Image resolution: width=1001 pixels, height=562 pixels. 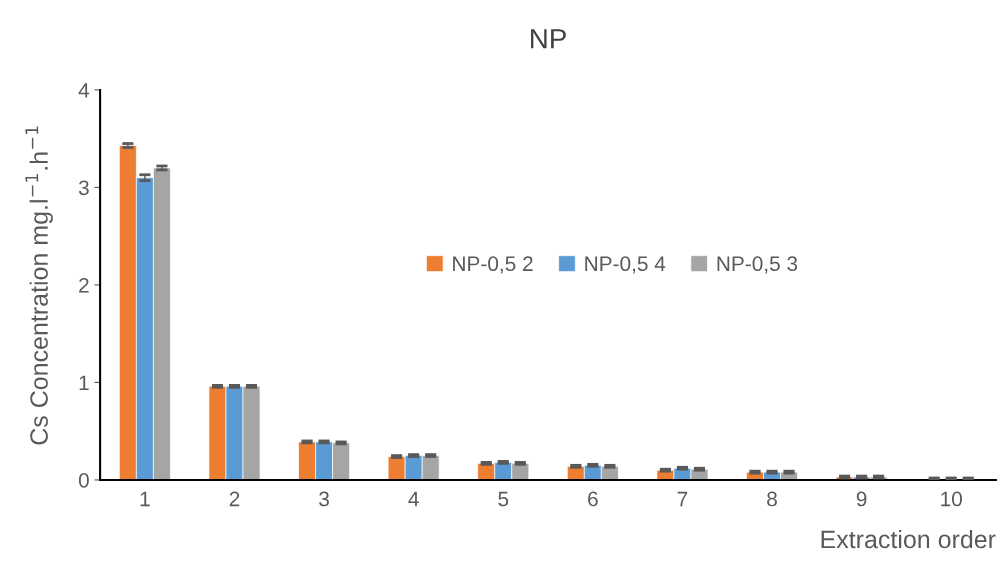 I want to click on y-tick-label: 3, so click(x=83, y=188).